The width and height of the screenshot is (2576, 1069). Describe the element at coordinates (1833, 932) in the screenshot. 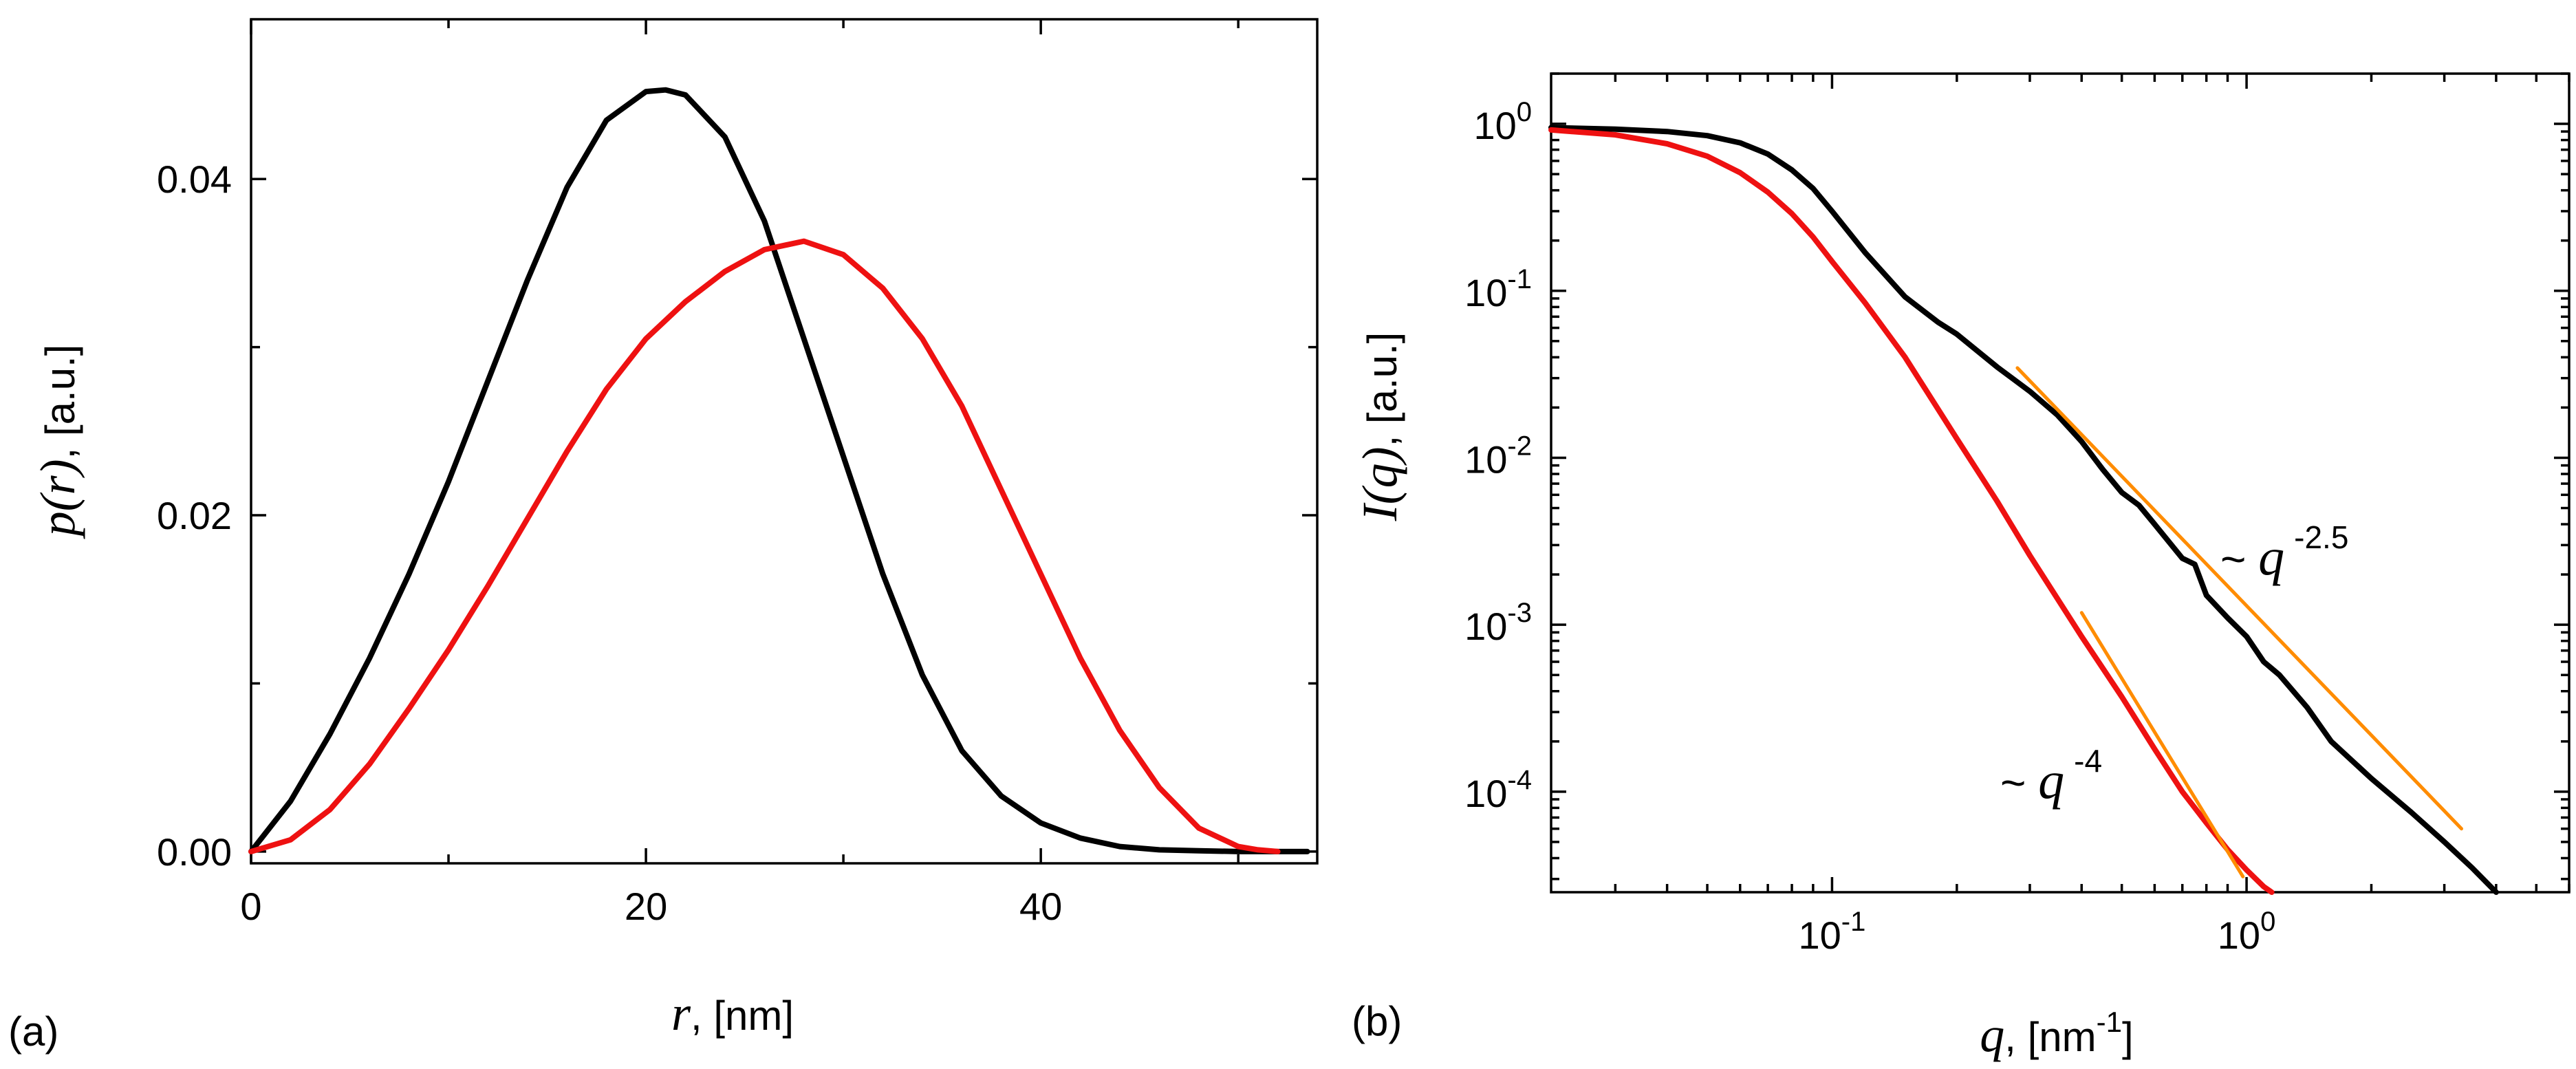

I see `panel-b-xtick-label: 10⁻¹` at that location.